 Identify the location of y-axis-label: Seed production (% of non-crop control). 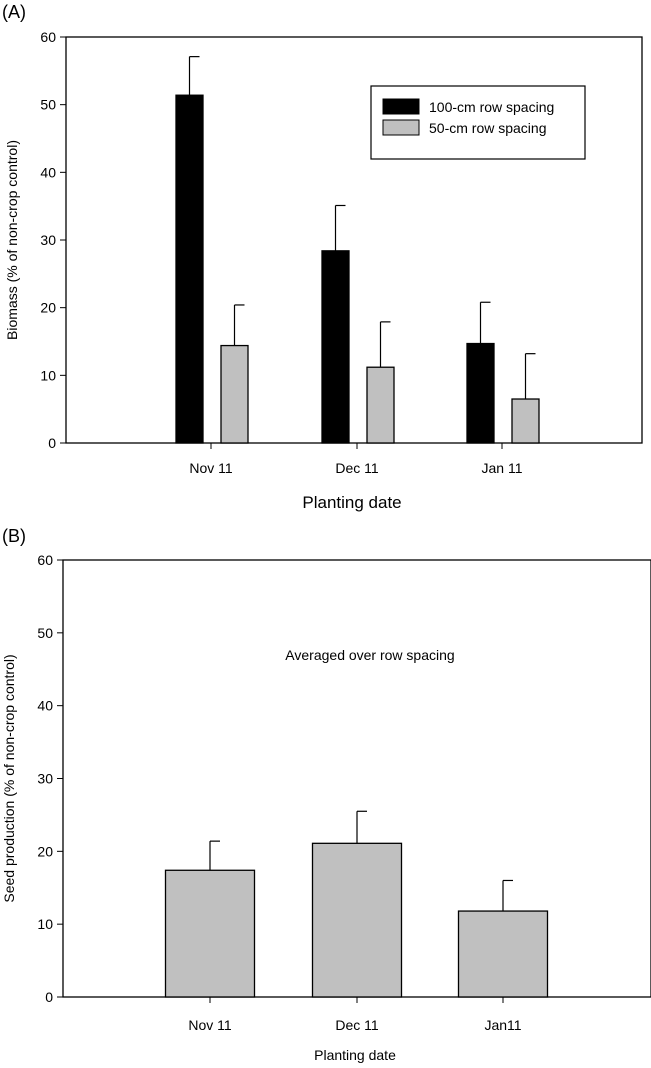
(9, 778).